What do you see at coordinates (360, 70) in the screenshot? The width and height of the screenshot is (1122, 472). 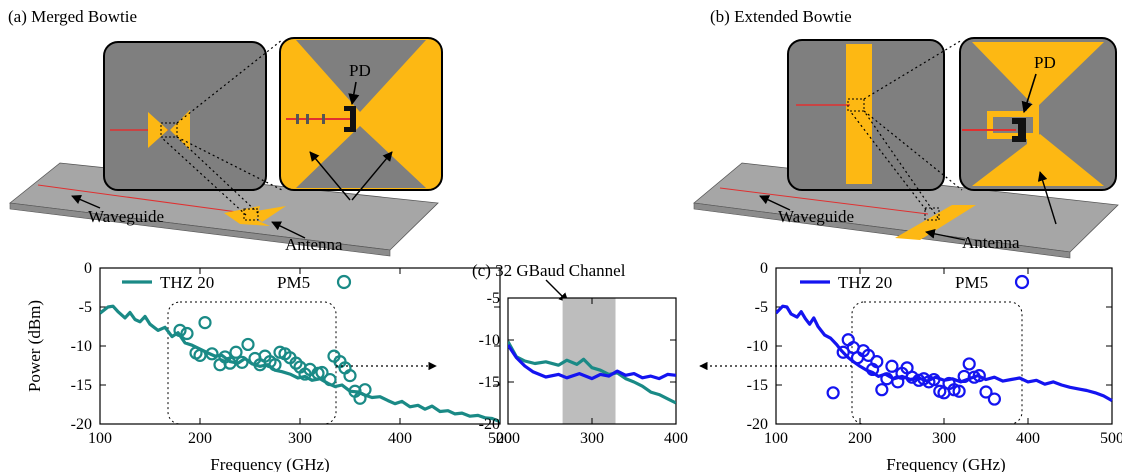 I see `pd-label-a: PD` at bounding box center [360, 70].